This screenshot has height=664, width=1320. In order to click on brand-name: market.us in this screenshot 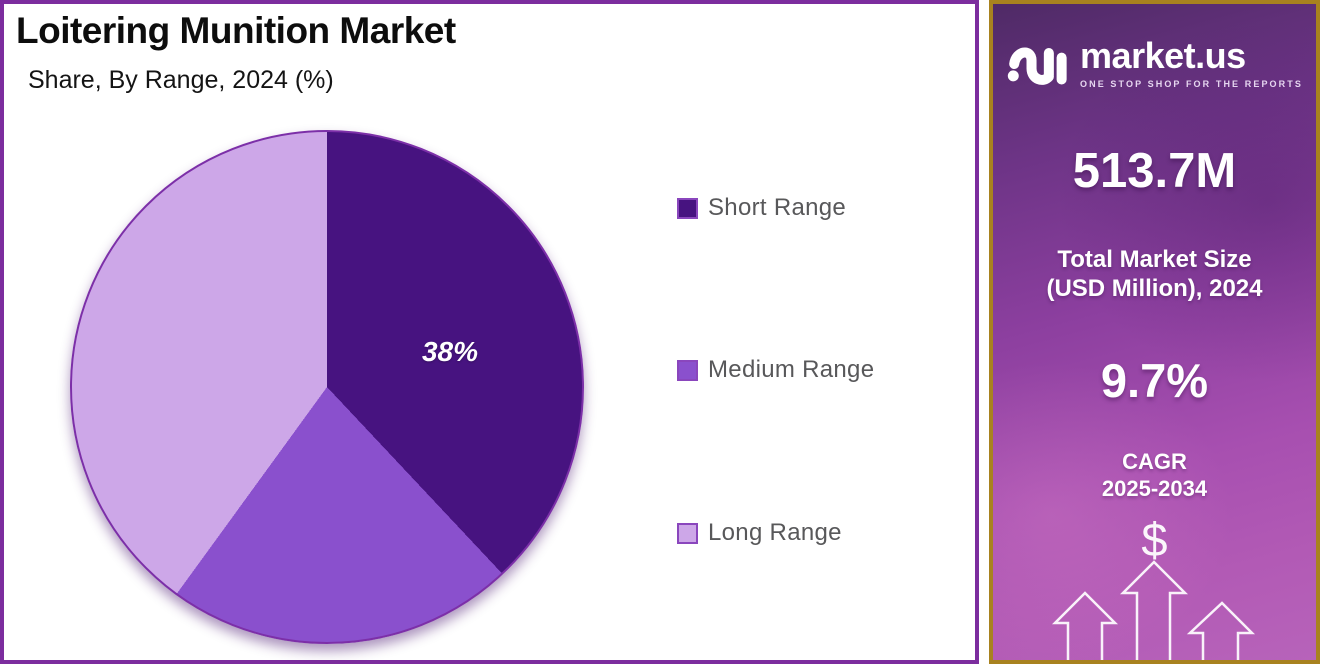, I will do `click(1163, 55)`.